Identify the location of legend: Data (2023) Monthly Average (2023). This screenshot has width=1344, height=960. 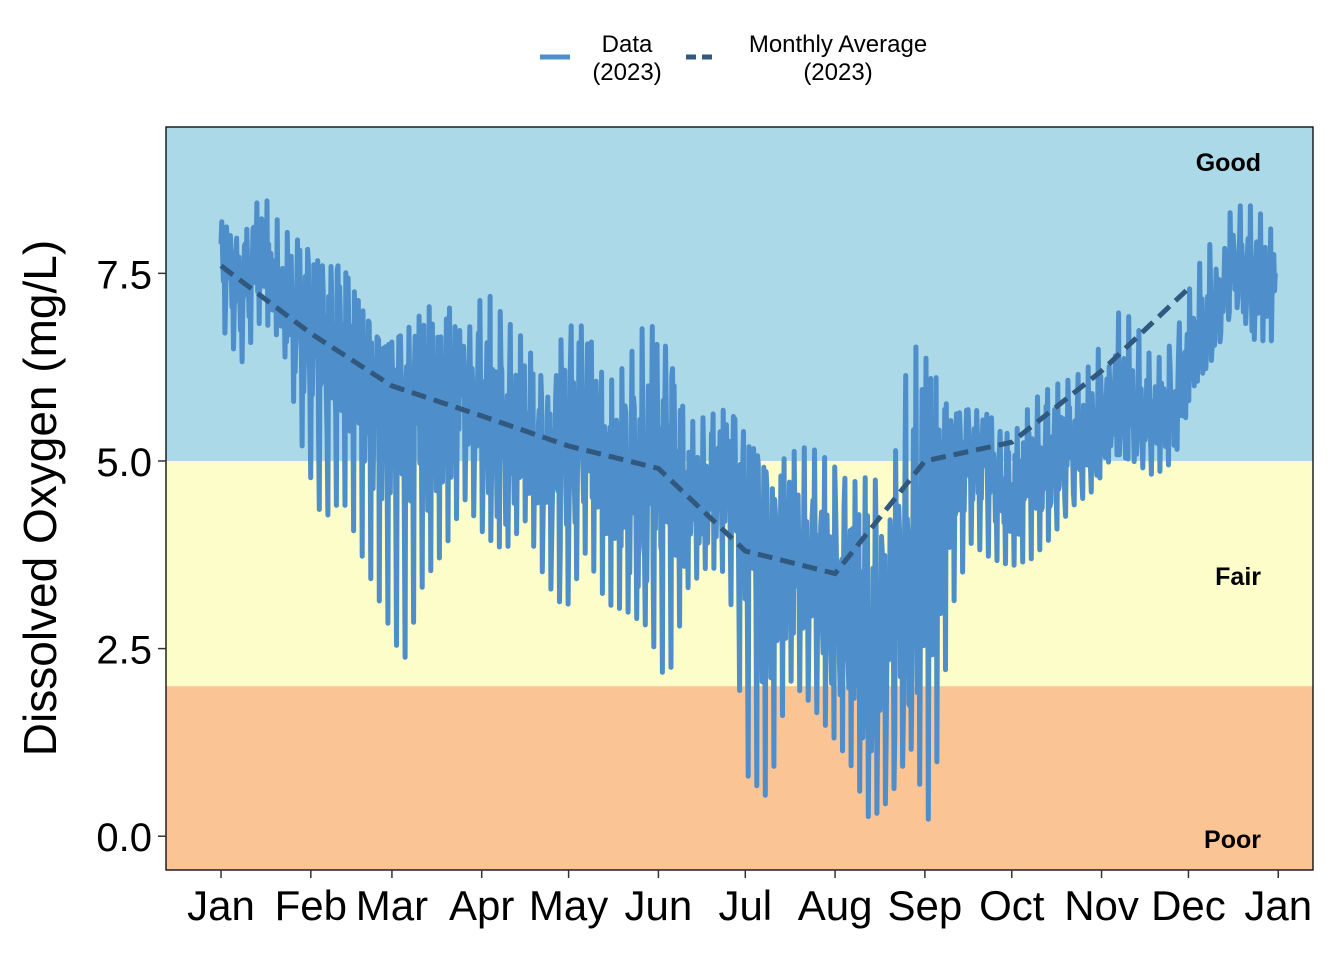
(733, 58).